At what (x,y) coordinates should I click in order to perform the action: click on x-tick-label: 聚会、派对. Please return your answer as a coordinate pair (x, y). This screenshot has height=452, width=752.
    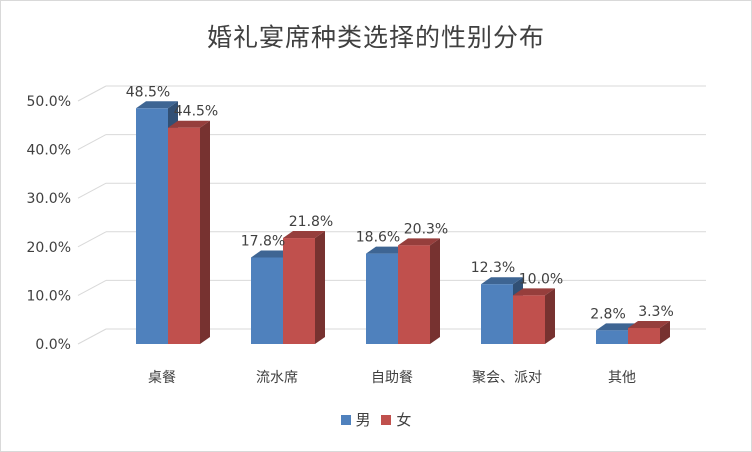
    Looking at the image, I should click on (507, 378).